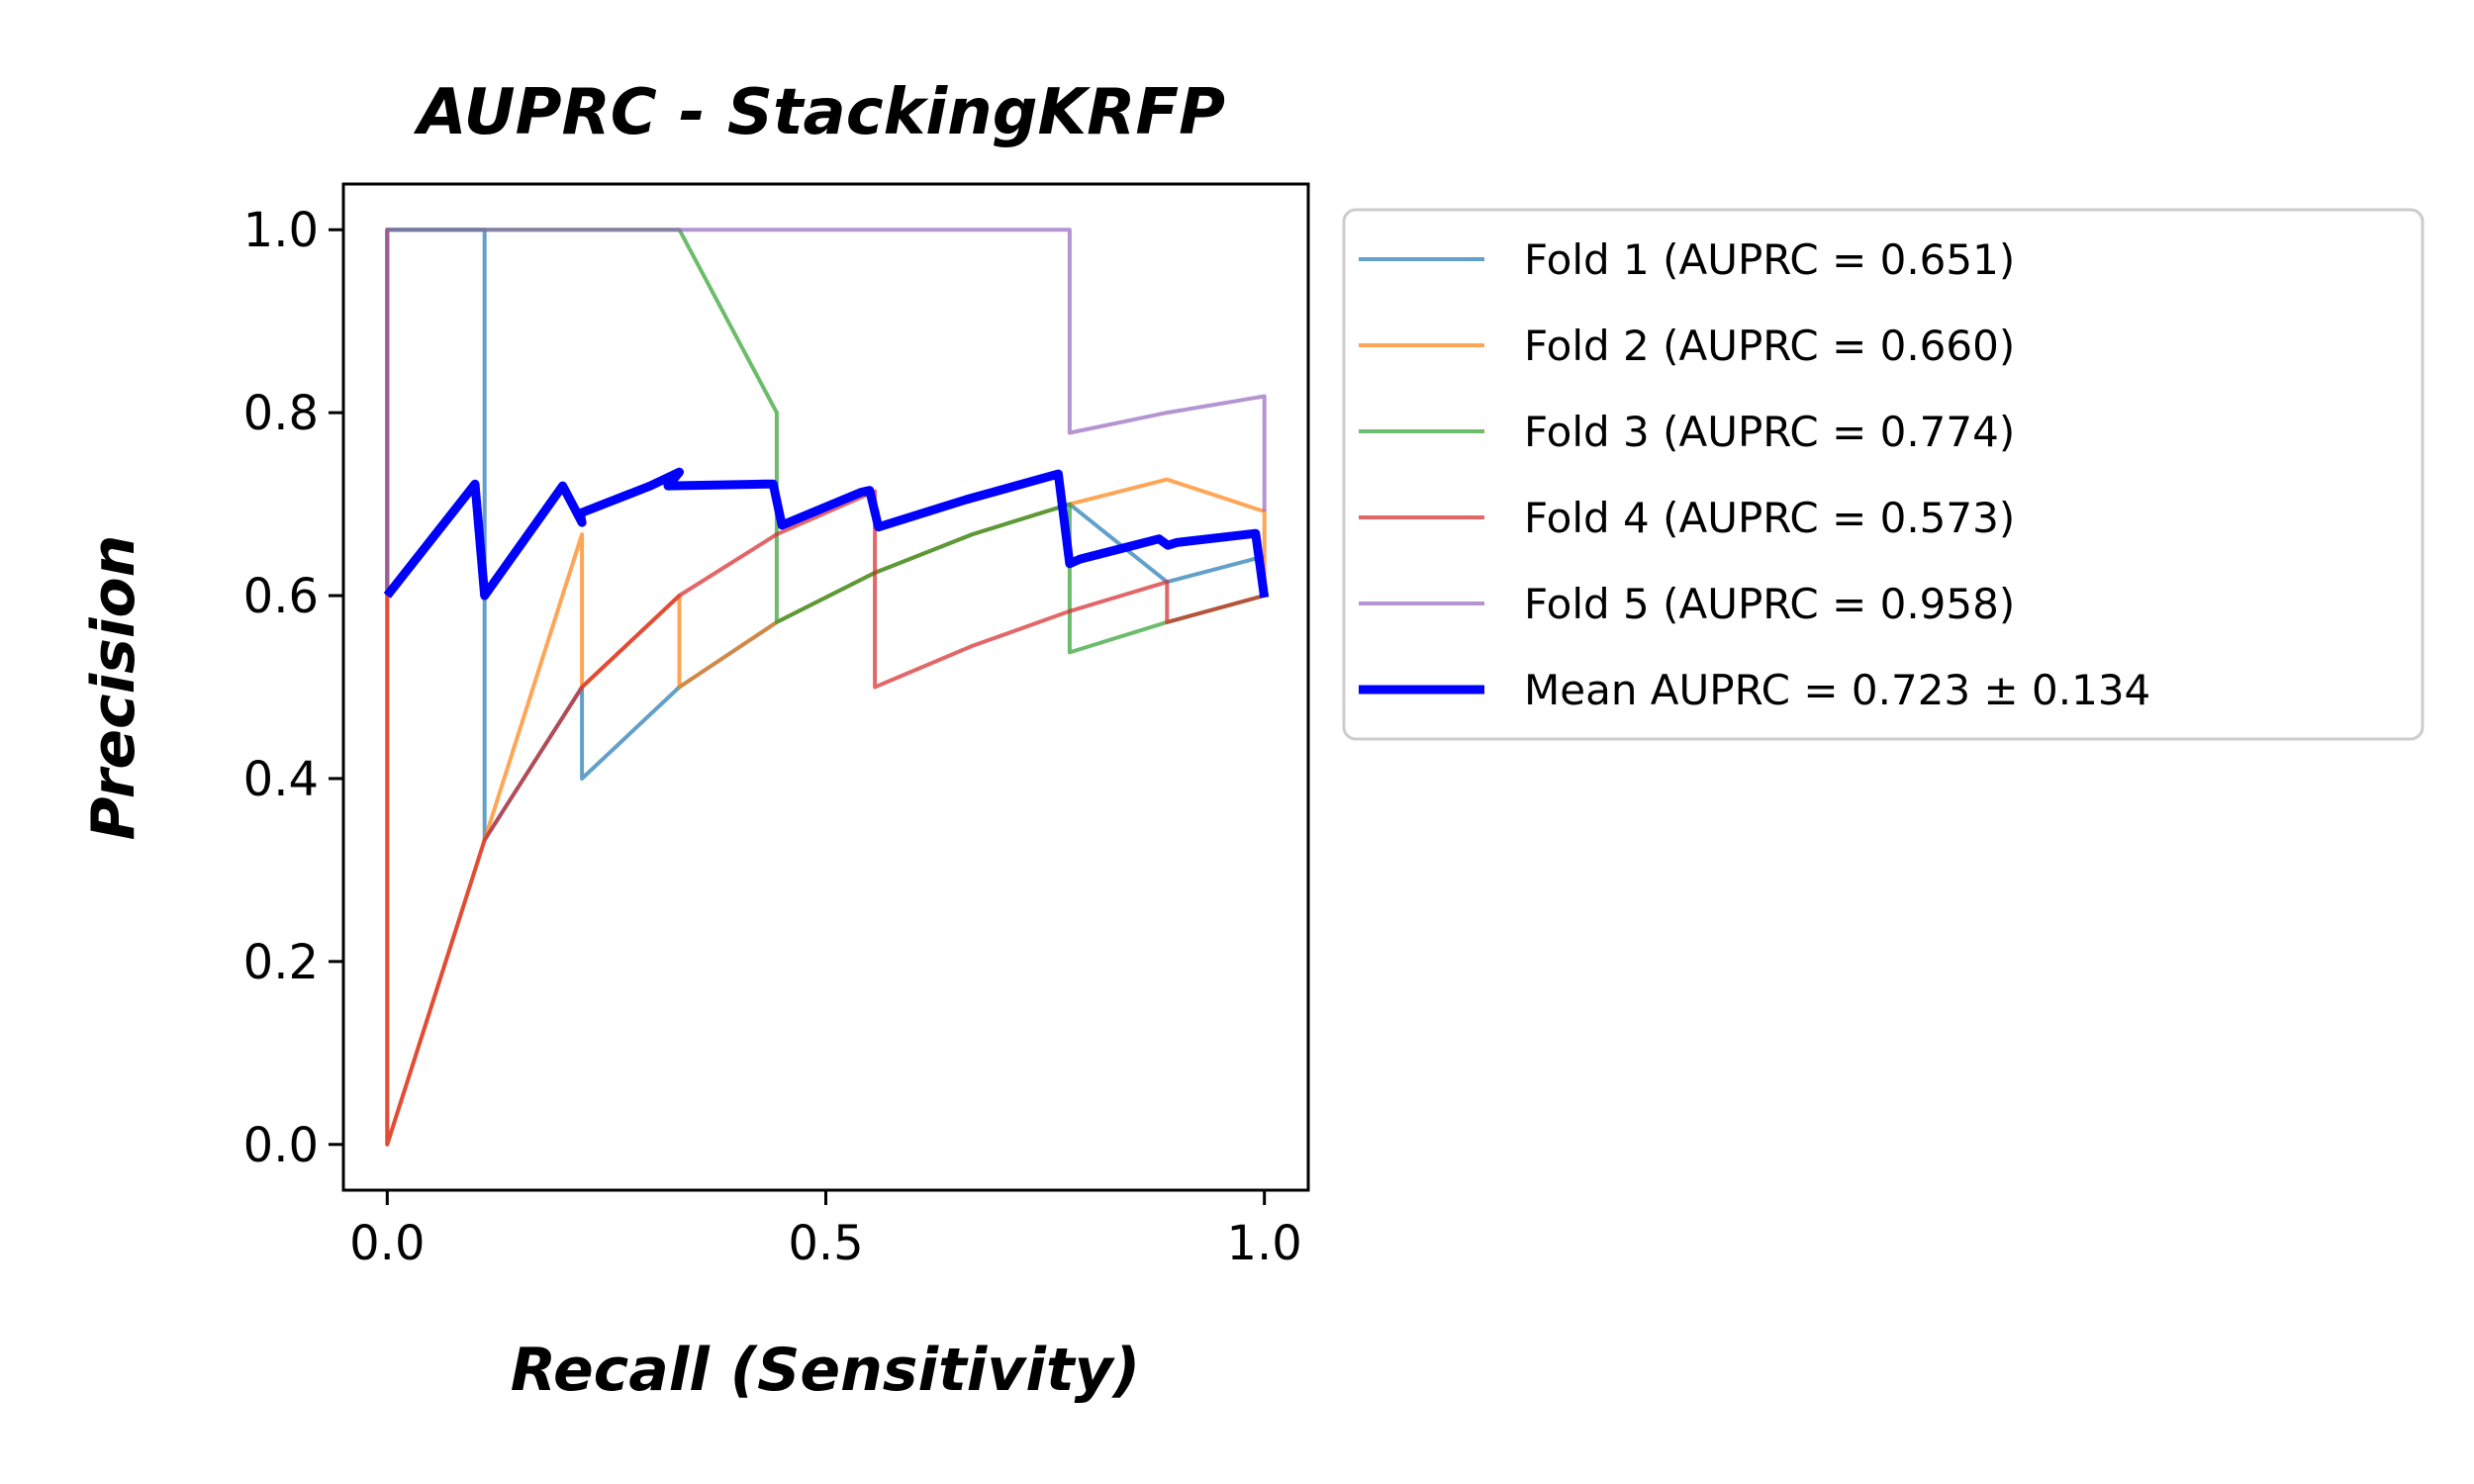 Image resolution: width=2474 pixels, height=1484 pixels. I want to click on y-axis-ticks: 0.0 0.2 0.4 0.6 0.8 1.0, so click(293, 688).